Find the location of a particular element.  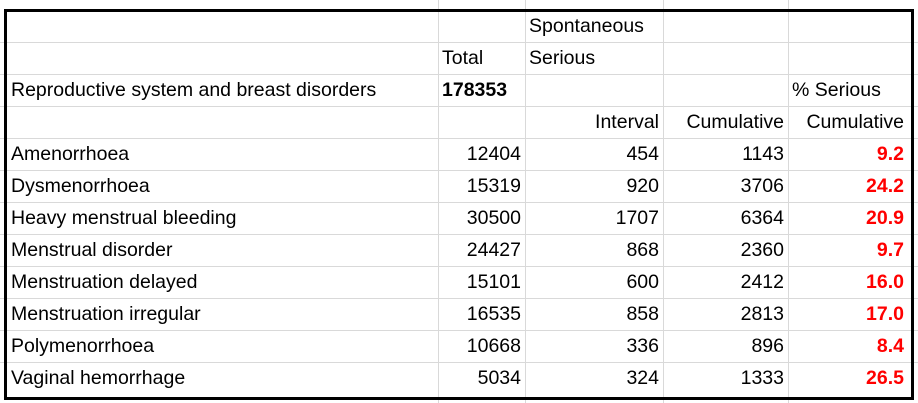

header-cumulative: Cumulative is located at coordinates (735, 122).